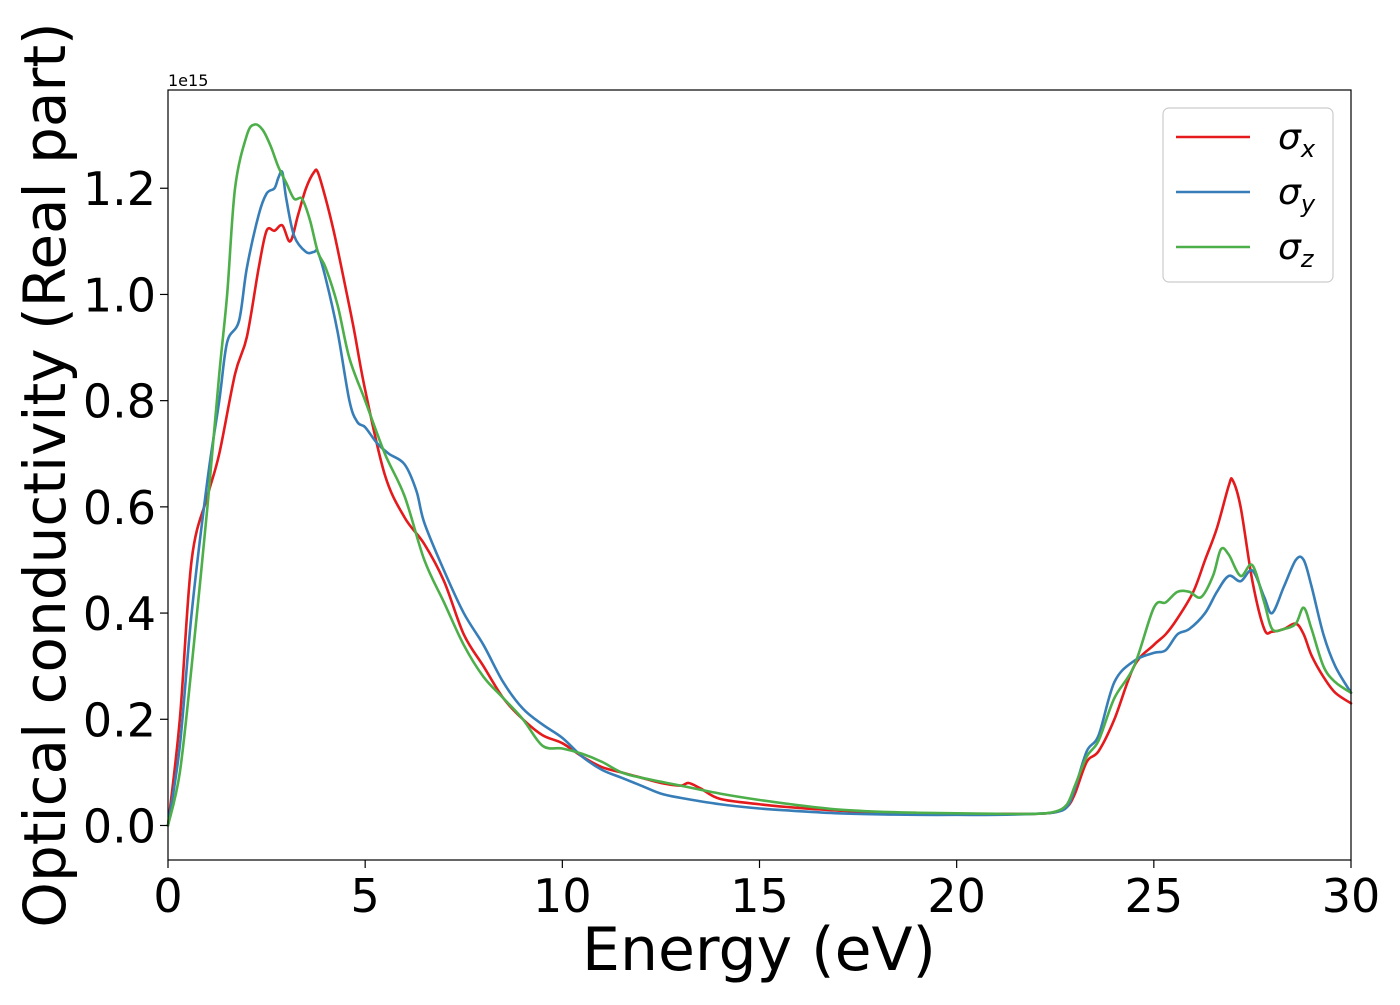 The image size is (1400, 1005). I want to click on y-tick-label: 1.0, so click(119, 295).